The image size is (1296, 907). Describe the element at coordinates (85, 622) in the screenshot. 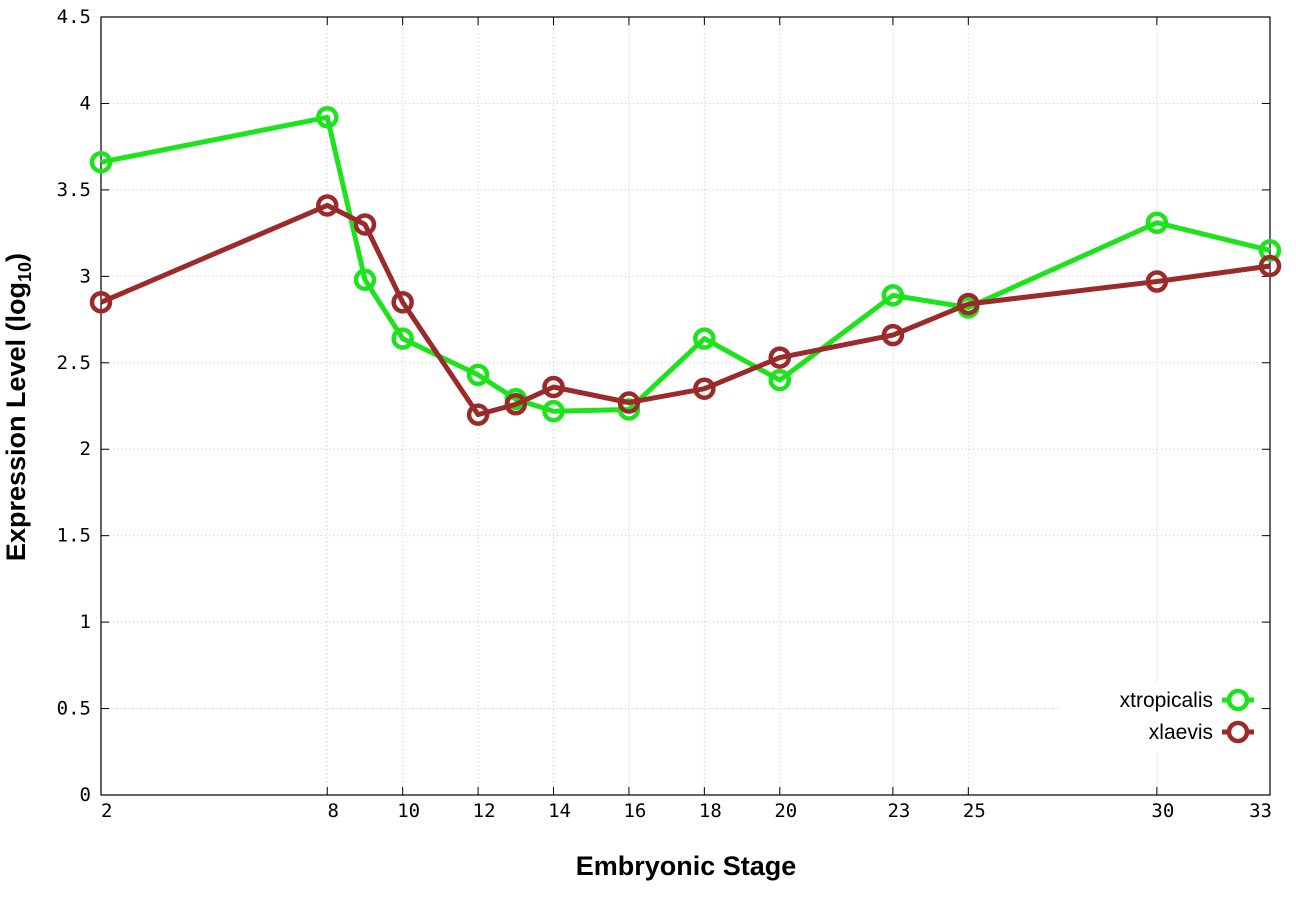

I see `y-tick-label: 1` at that location.